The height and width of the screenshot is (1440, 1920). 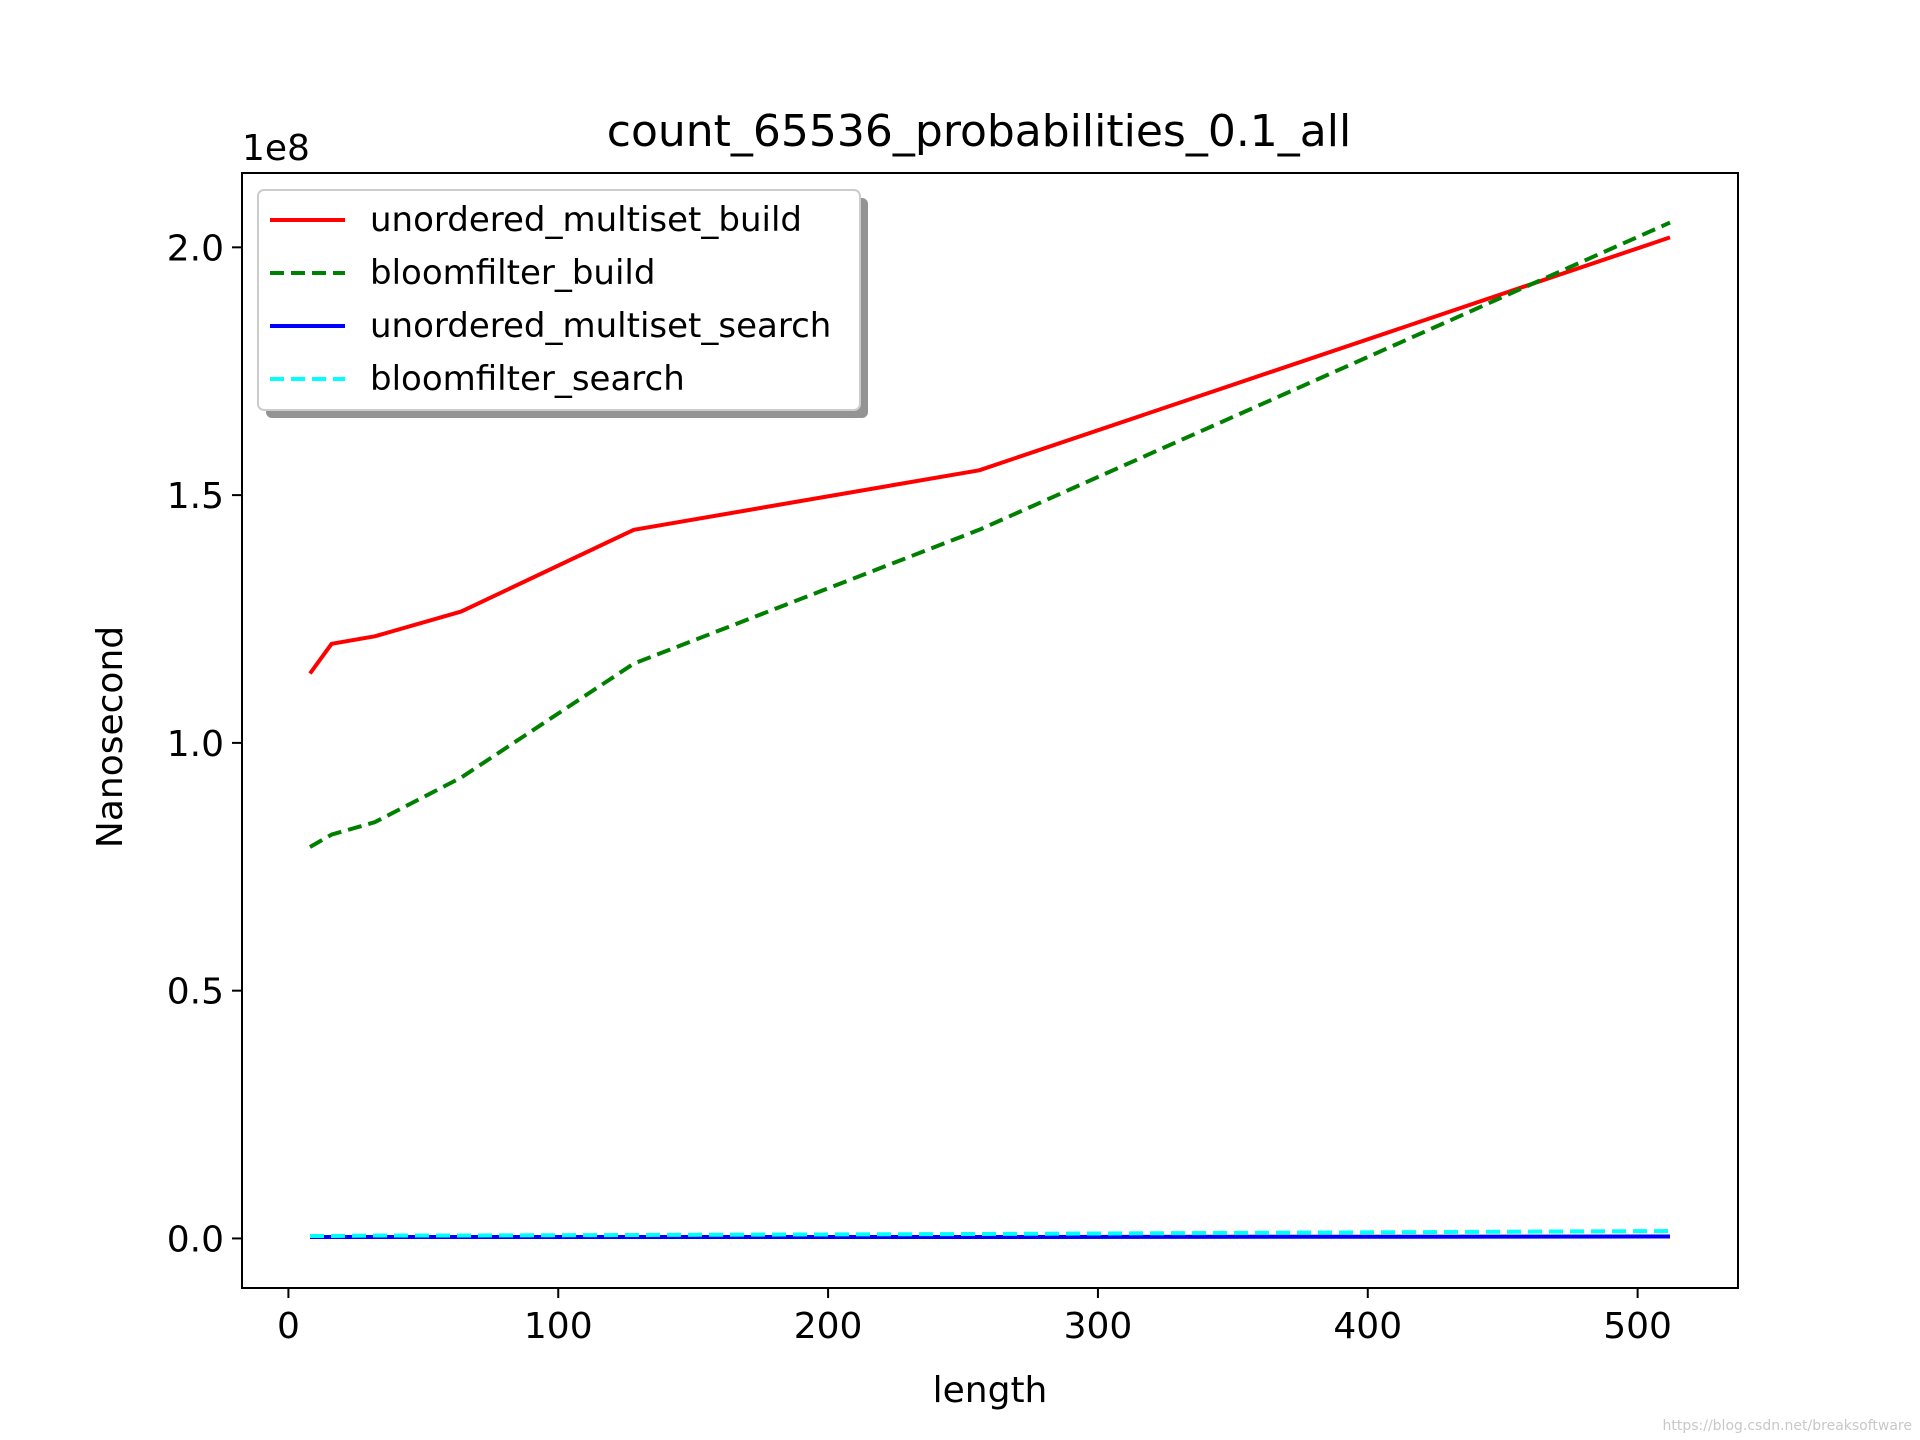 What do you see at coordinates (195, 496) in the screenshot?
I see `y-tick-label: 1.5` at bounding box center [195, 496].